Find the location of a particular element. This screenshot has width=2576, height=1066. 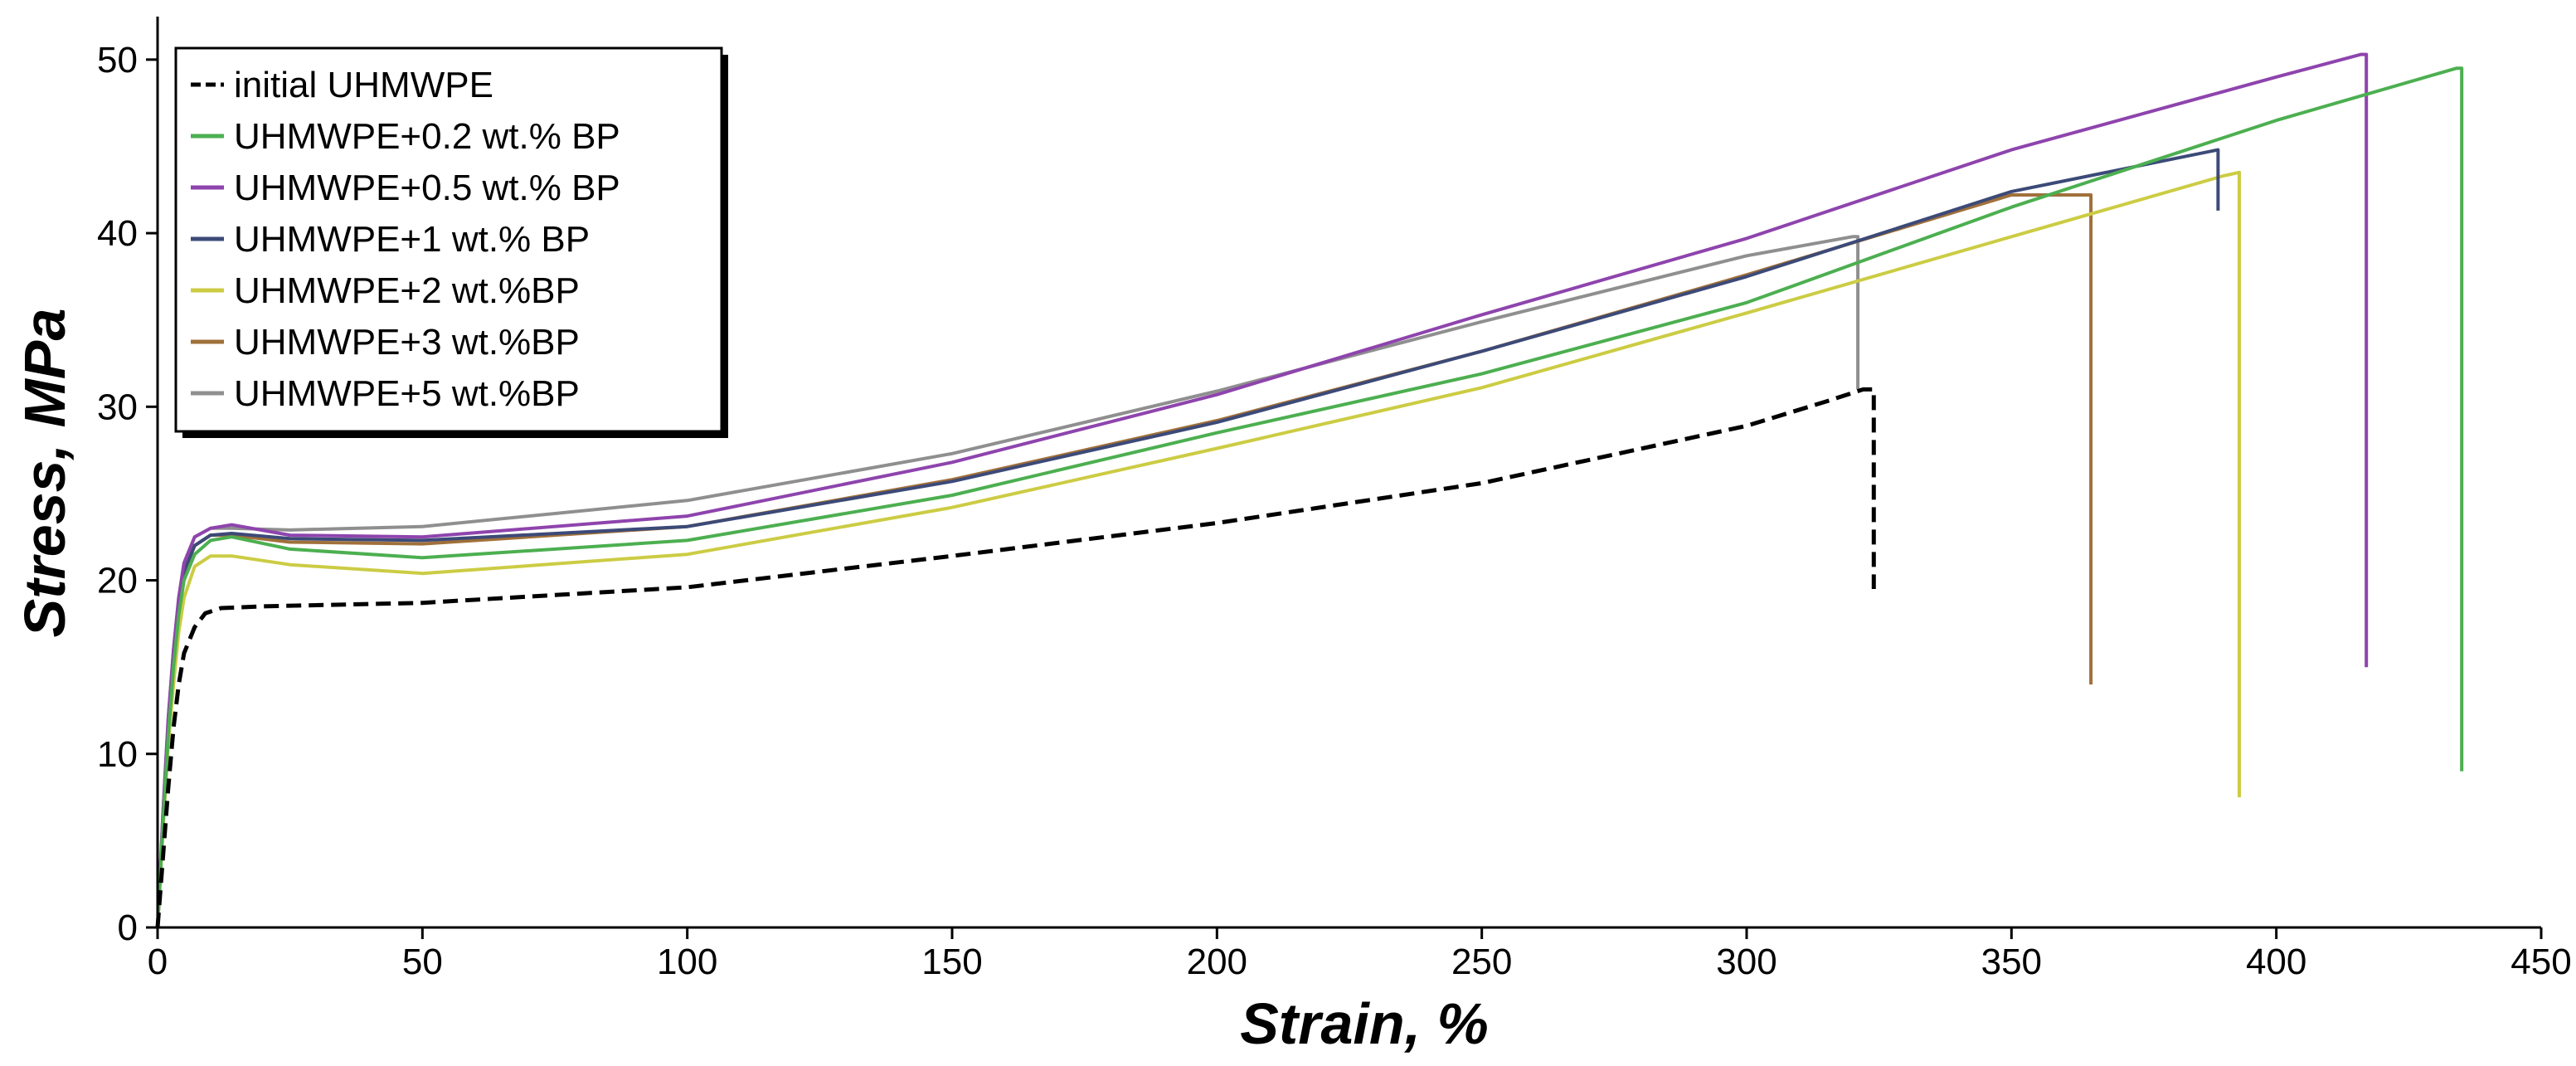

x-tick-label: 0 is located at coordinates (158, 962).